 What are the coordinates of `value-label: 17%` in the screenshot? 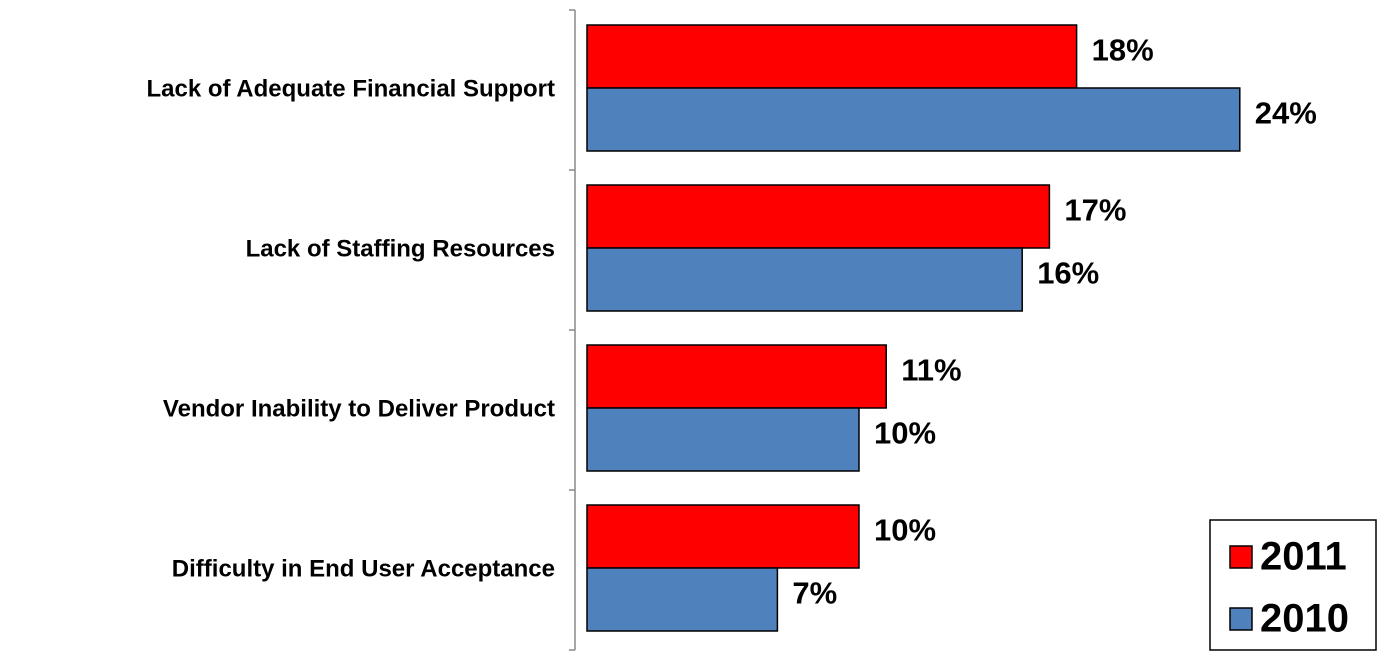 It's located at (1095, 210).